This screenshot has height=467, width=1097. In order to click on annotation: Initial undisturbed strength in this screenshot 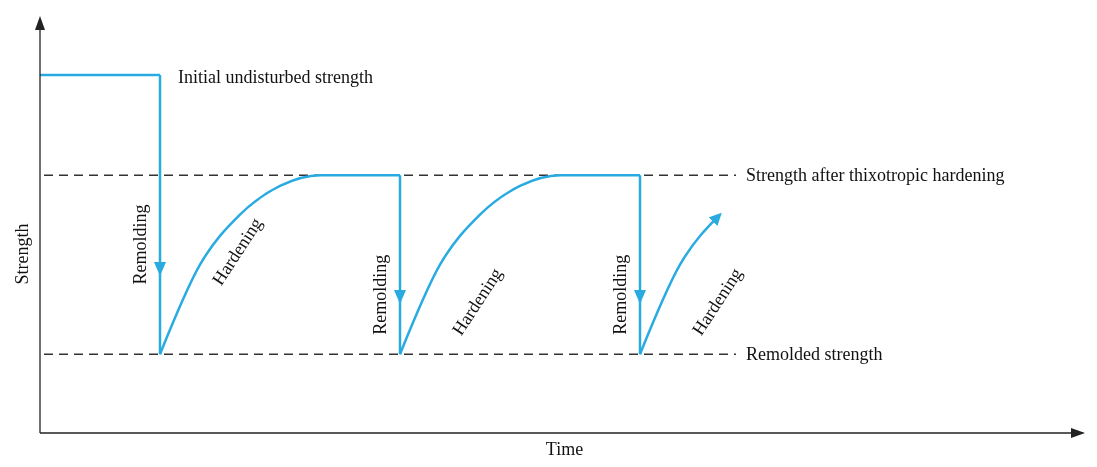, I will do `click(275, 77)`.